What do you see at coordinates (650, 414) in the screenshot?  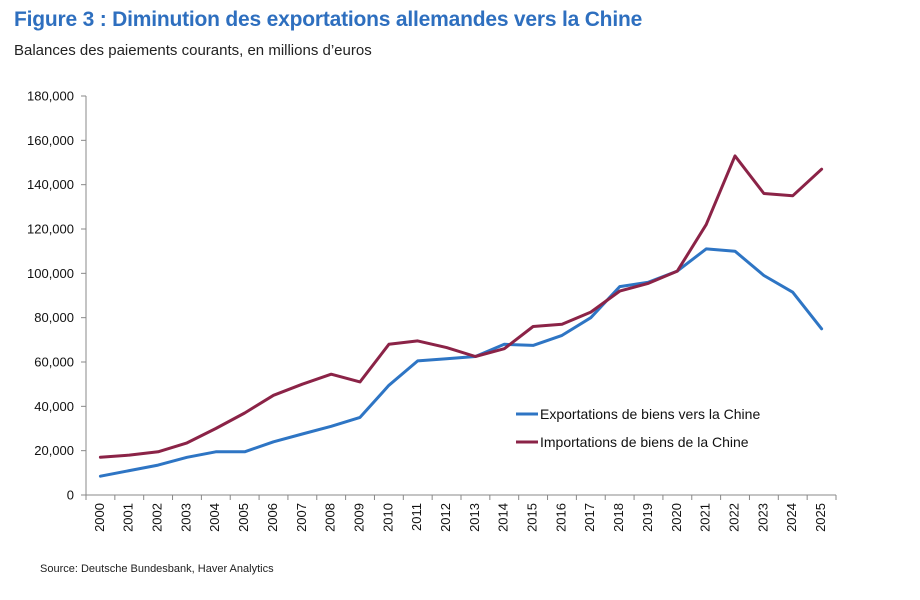 I see `legend-label: Exportations de biens vers la Chine` at bounding box center [650, 414].